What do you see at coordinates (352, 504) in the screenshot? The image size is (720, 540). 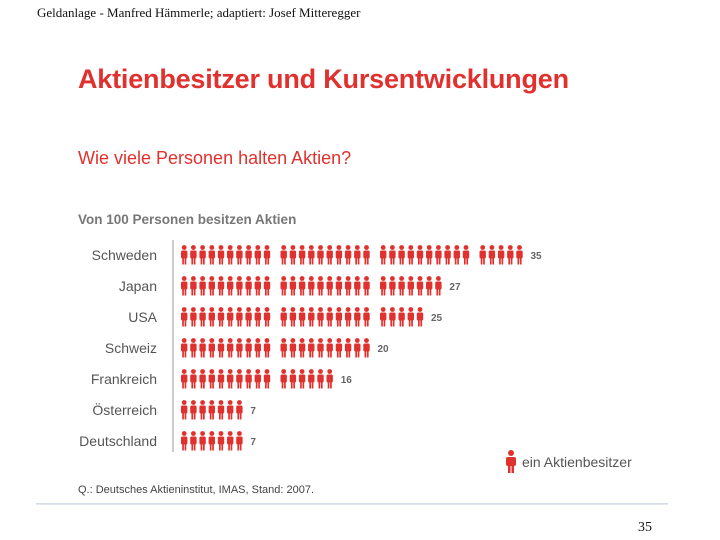 I see `bottom-divider` at bounding box center [352, 504].